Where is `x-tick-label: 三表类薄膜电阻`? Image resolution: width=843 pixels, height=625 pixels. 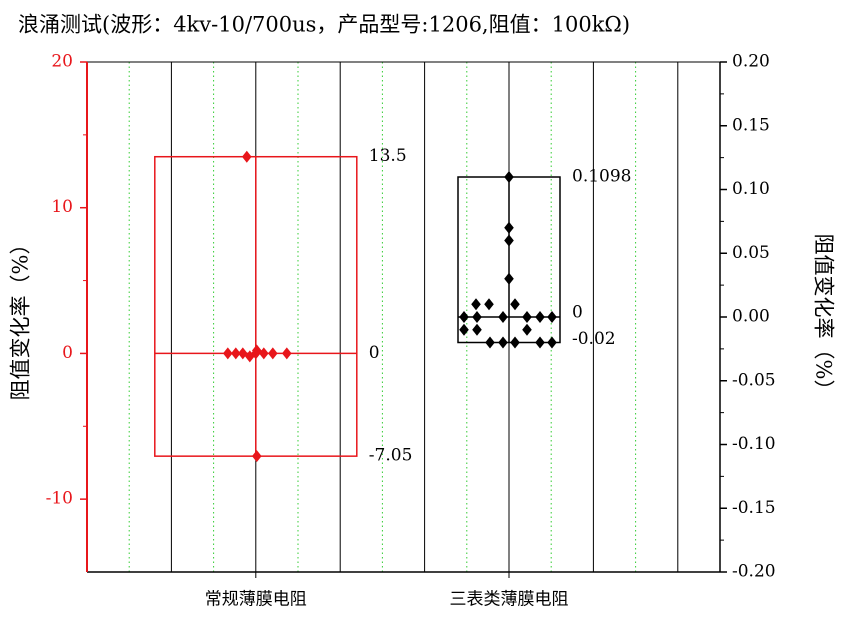 x-tick-label: 三表类薄膜电阻 is located at coordinates (509, 600).